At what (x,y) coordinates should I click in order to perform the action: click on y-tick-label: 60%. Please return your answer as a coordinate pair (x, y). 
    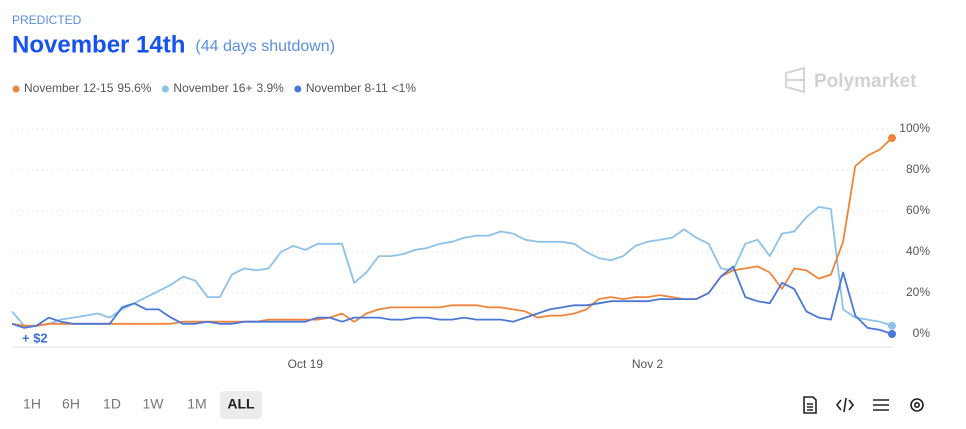
    Looking at the image, I should click on (918, 210).